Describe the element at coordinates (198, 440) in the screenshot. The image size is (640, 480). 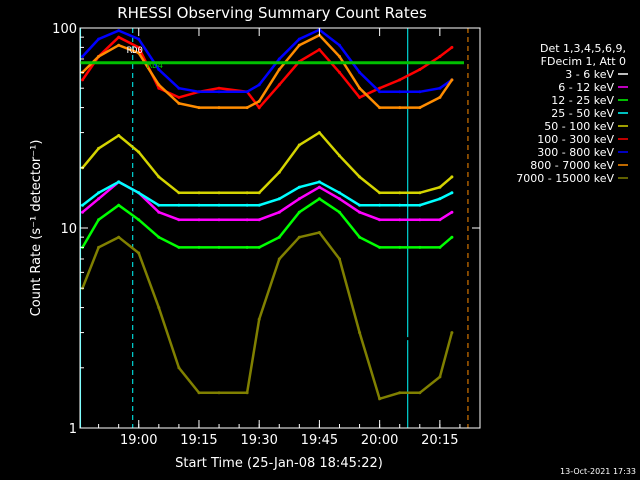
I see `x-tick-label-1: 19:15` at that location.